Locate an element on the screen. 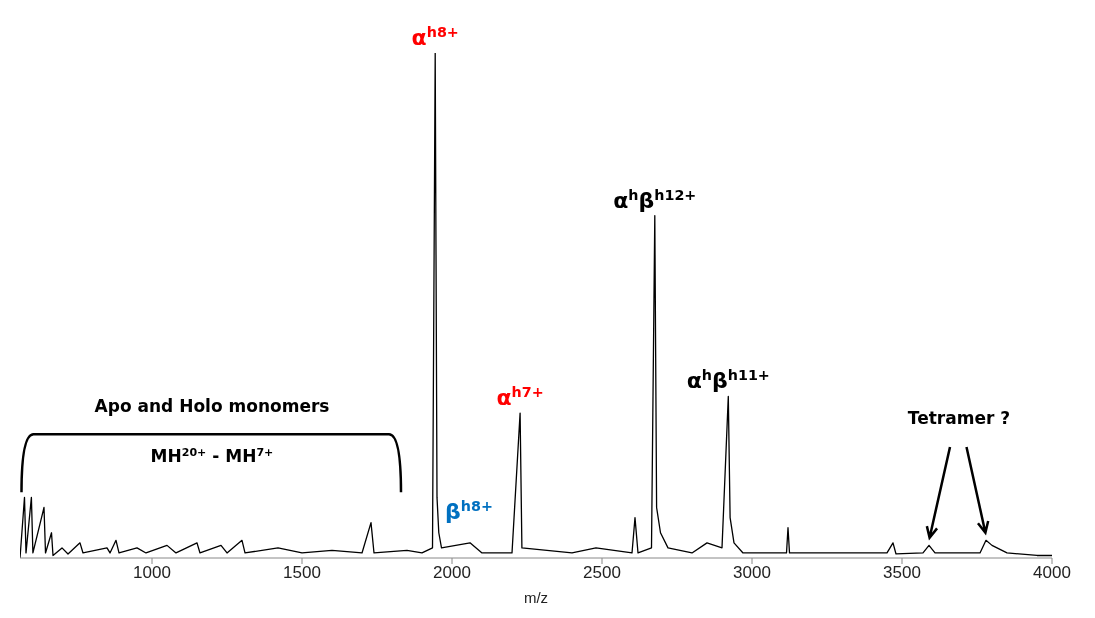 The image size is (1095, 618). x-tick-label: 3500 is located at coordinates (902, 573).